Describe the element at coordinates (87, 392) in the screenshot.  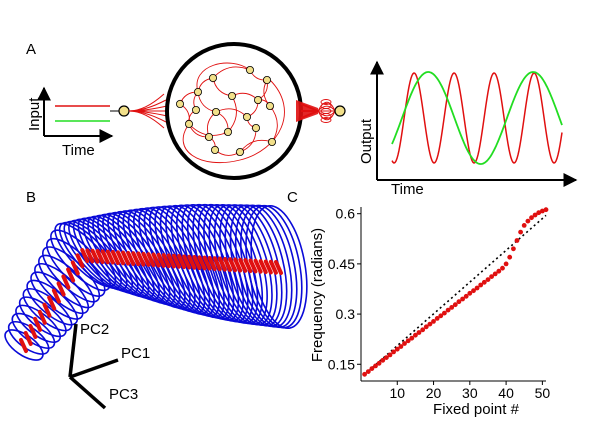
I see `pc3-axis` at that location.